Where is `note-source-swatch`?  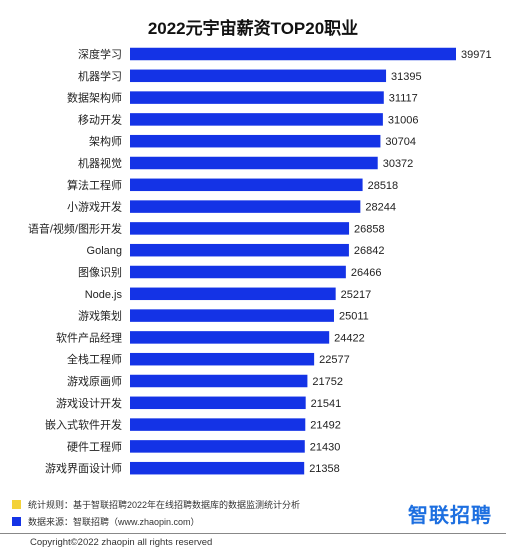
note-source-swatch is located at coordinates (16, 521).